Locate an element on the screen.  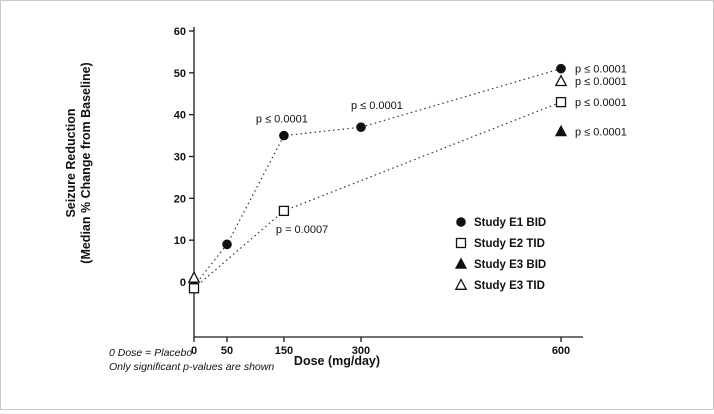
annotation-pvalue-5: p ≤ 0.0001 is located at coordinates (601, 82).